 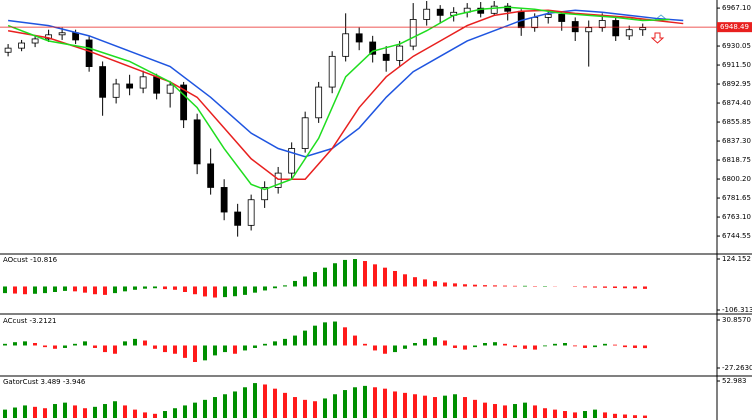 I want to click on y-tick-label: 6800.20, so click(x=736, y=179).